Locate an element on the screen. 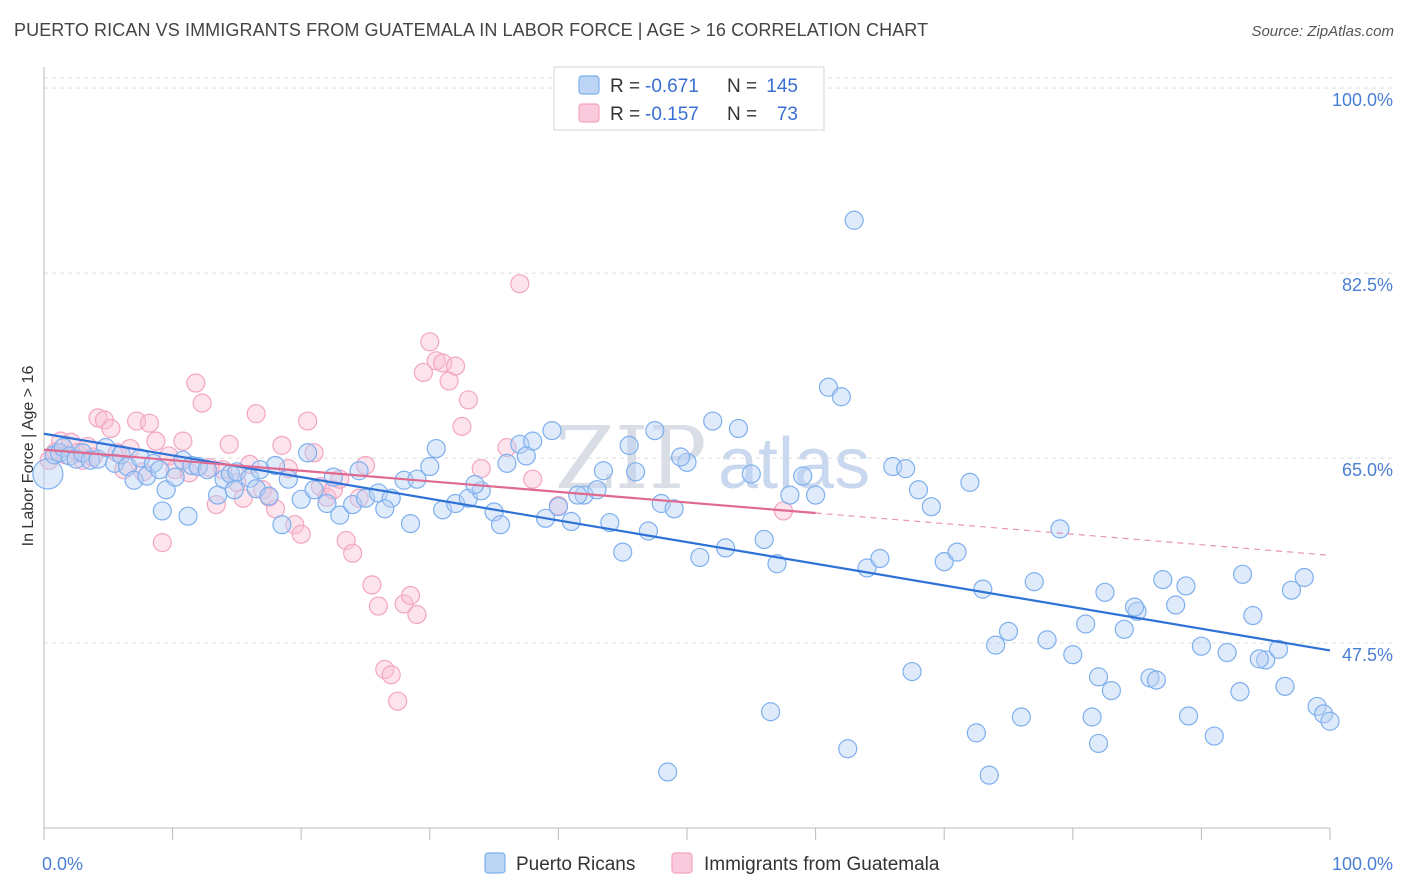 This screenshot has width=1406, height=892. legend-swatch-pink is located at coordinates (589, 113).